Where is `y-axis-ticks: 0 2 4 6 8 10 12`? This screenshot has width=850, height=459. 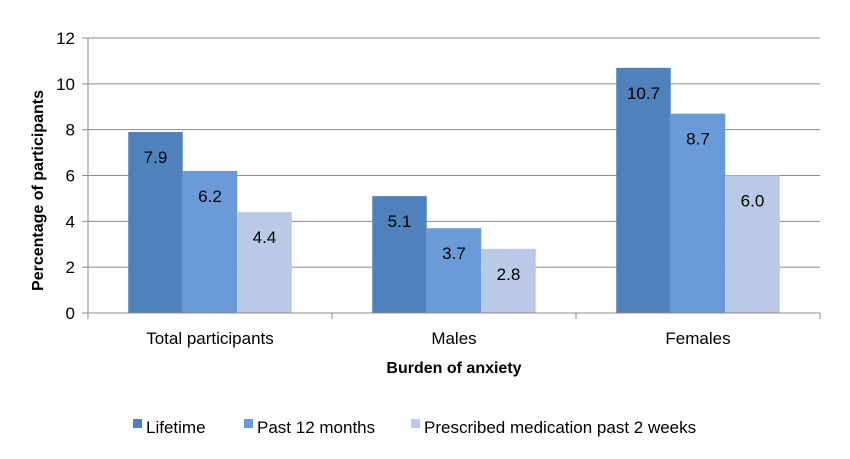 y-axis-ticks: 0 2 4 6 8 10 12 is located at coordinates (72, 176).